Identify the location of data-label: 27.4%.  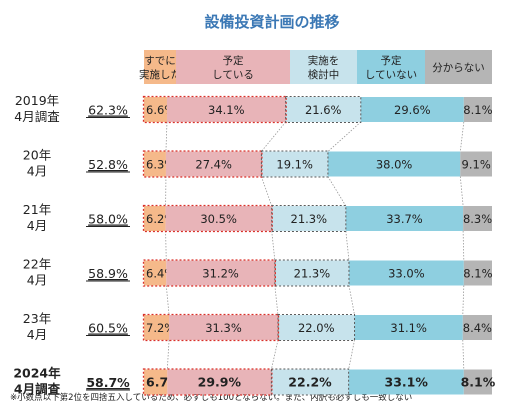
(213, 165).